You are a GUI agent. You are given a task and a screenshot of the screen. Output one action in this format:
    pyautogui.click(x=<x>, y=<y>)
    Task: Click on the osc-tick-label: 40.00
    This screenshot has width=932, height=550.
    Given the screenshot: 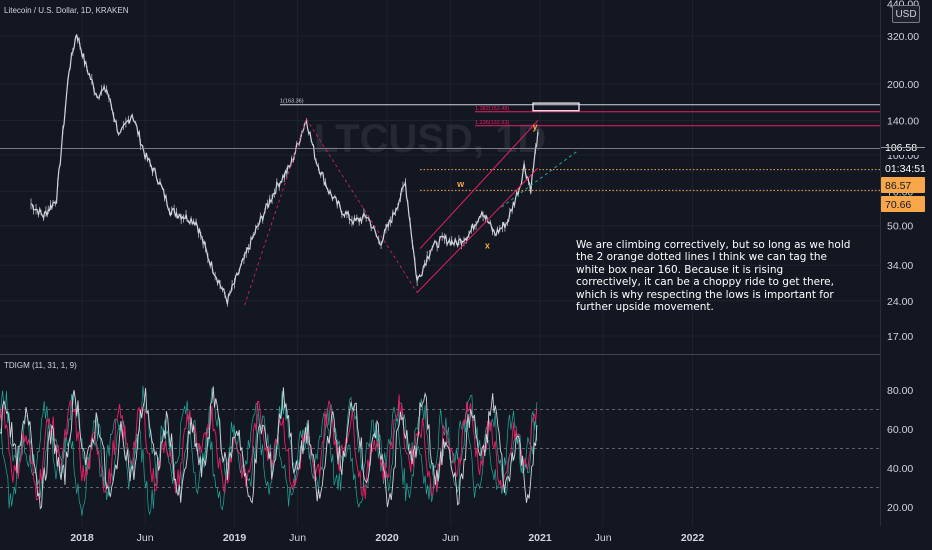 What is the action you would take?
    pyautogui.click(x=900, y=469)
    